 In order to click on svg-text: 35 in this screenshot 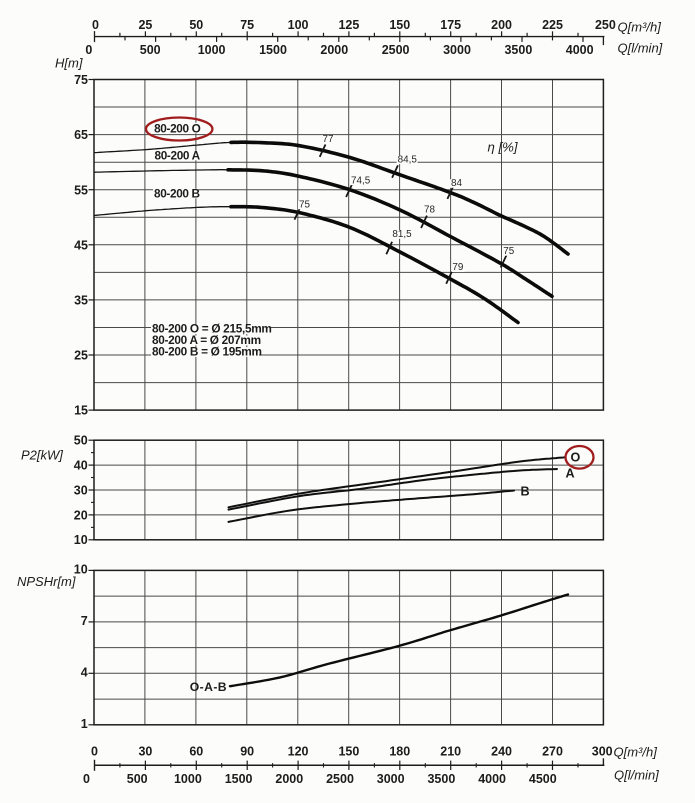, I will do `click(81, 301)`.